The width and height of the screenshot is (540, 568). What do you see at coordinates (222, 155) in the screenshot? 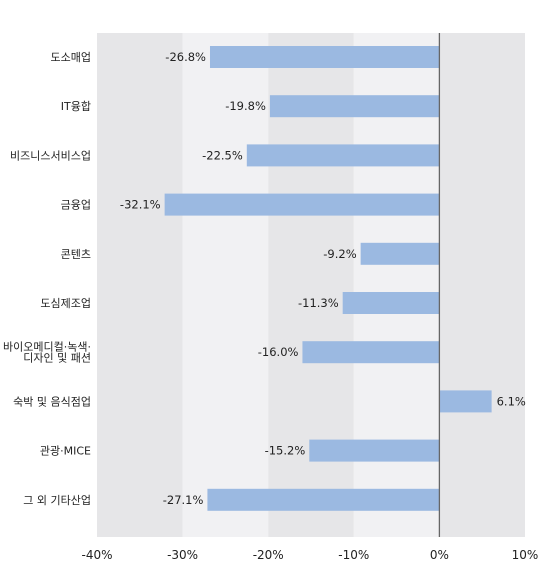
I see `value-label: -22.5%` at bounding box center [222, 155].